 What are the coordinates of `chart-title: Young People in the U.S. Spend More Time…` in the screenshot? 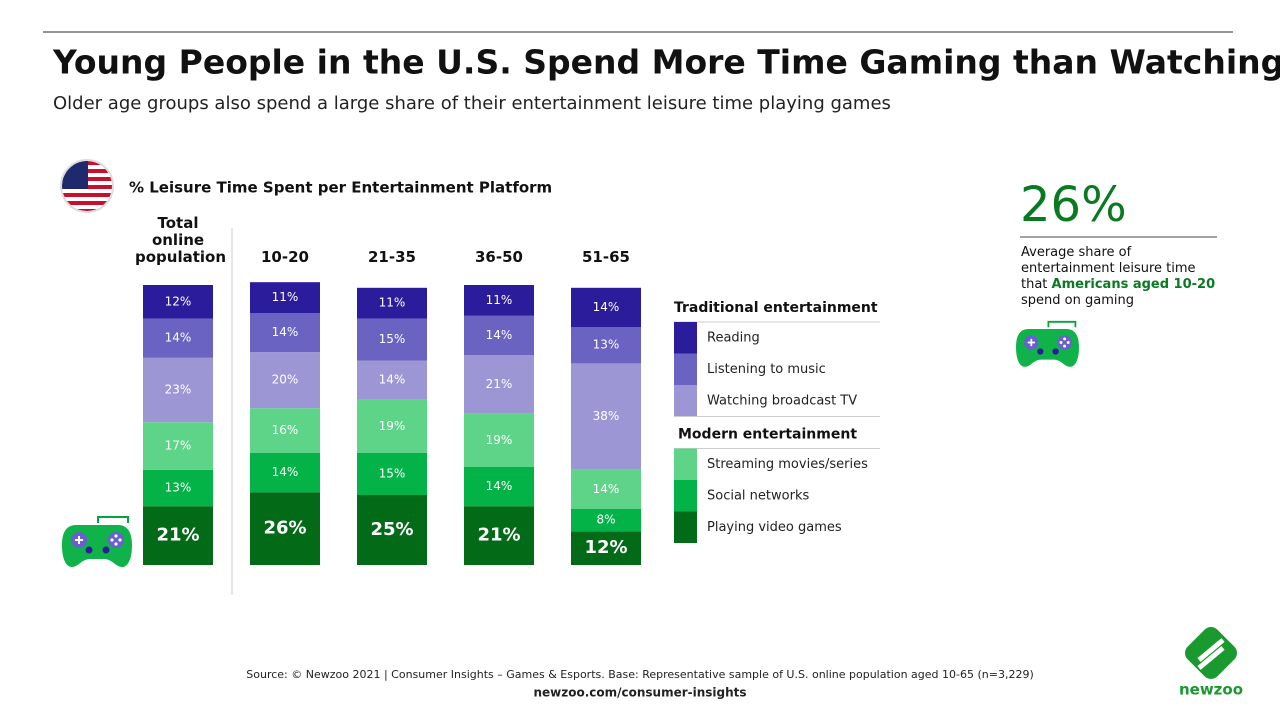 It's located at (666, 62).